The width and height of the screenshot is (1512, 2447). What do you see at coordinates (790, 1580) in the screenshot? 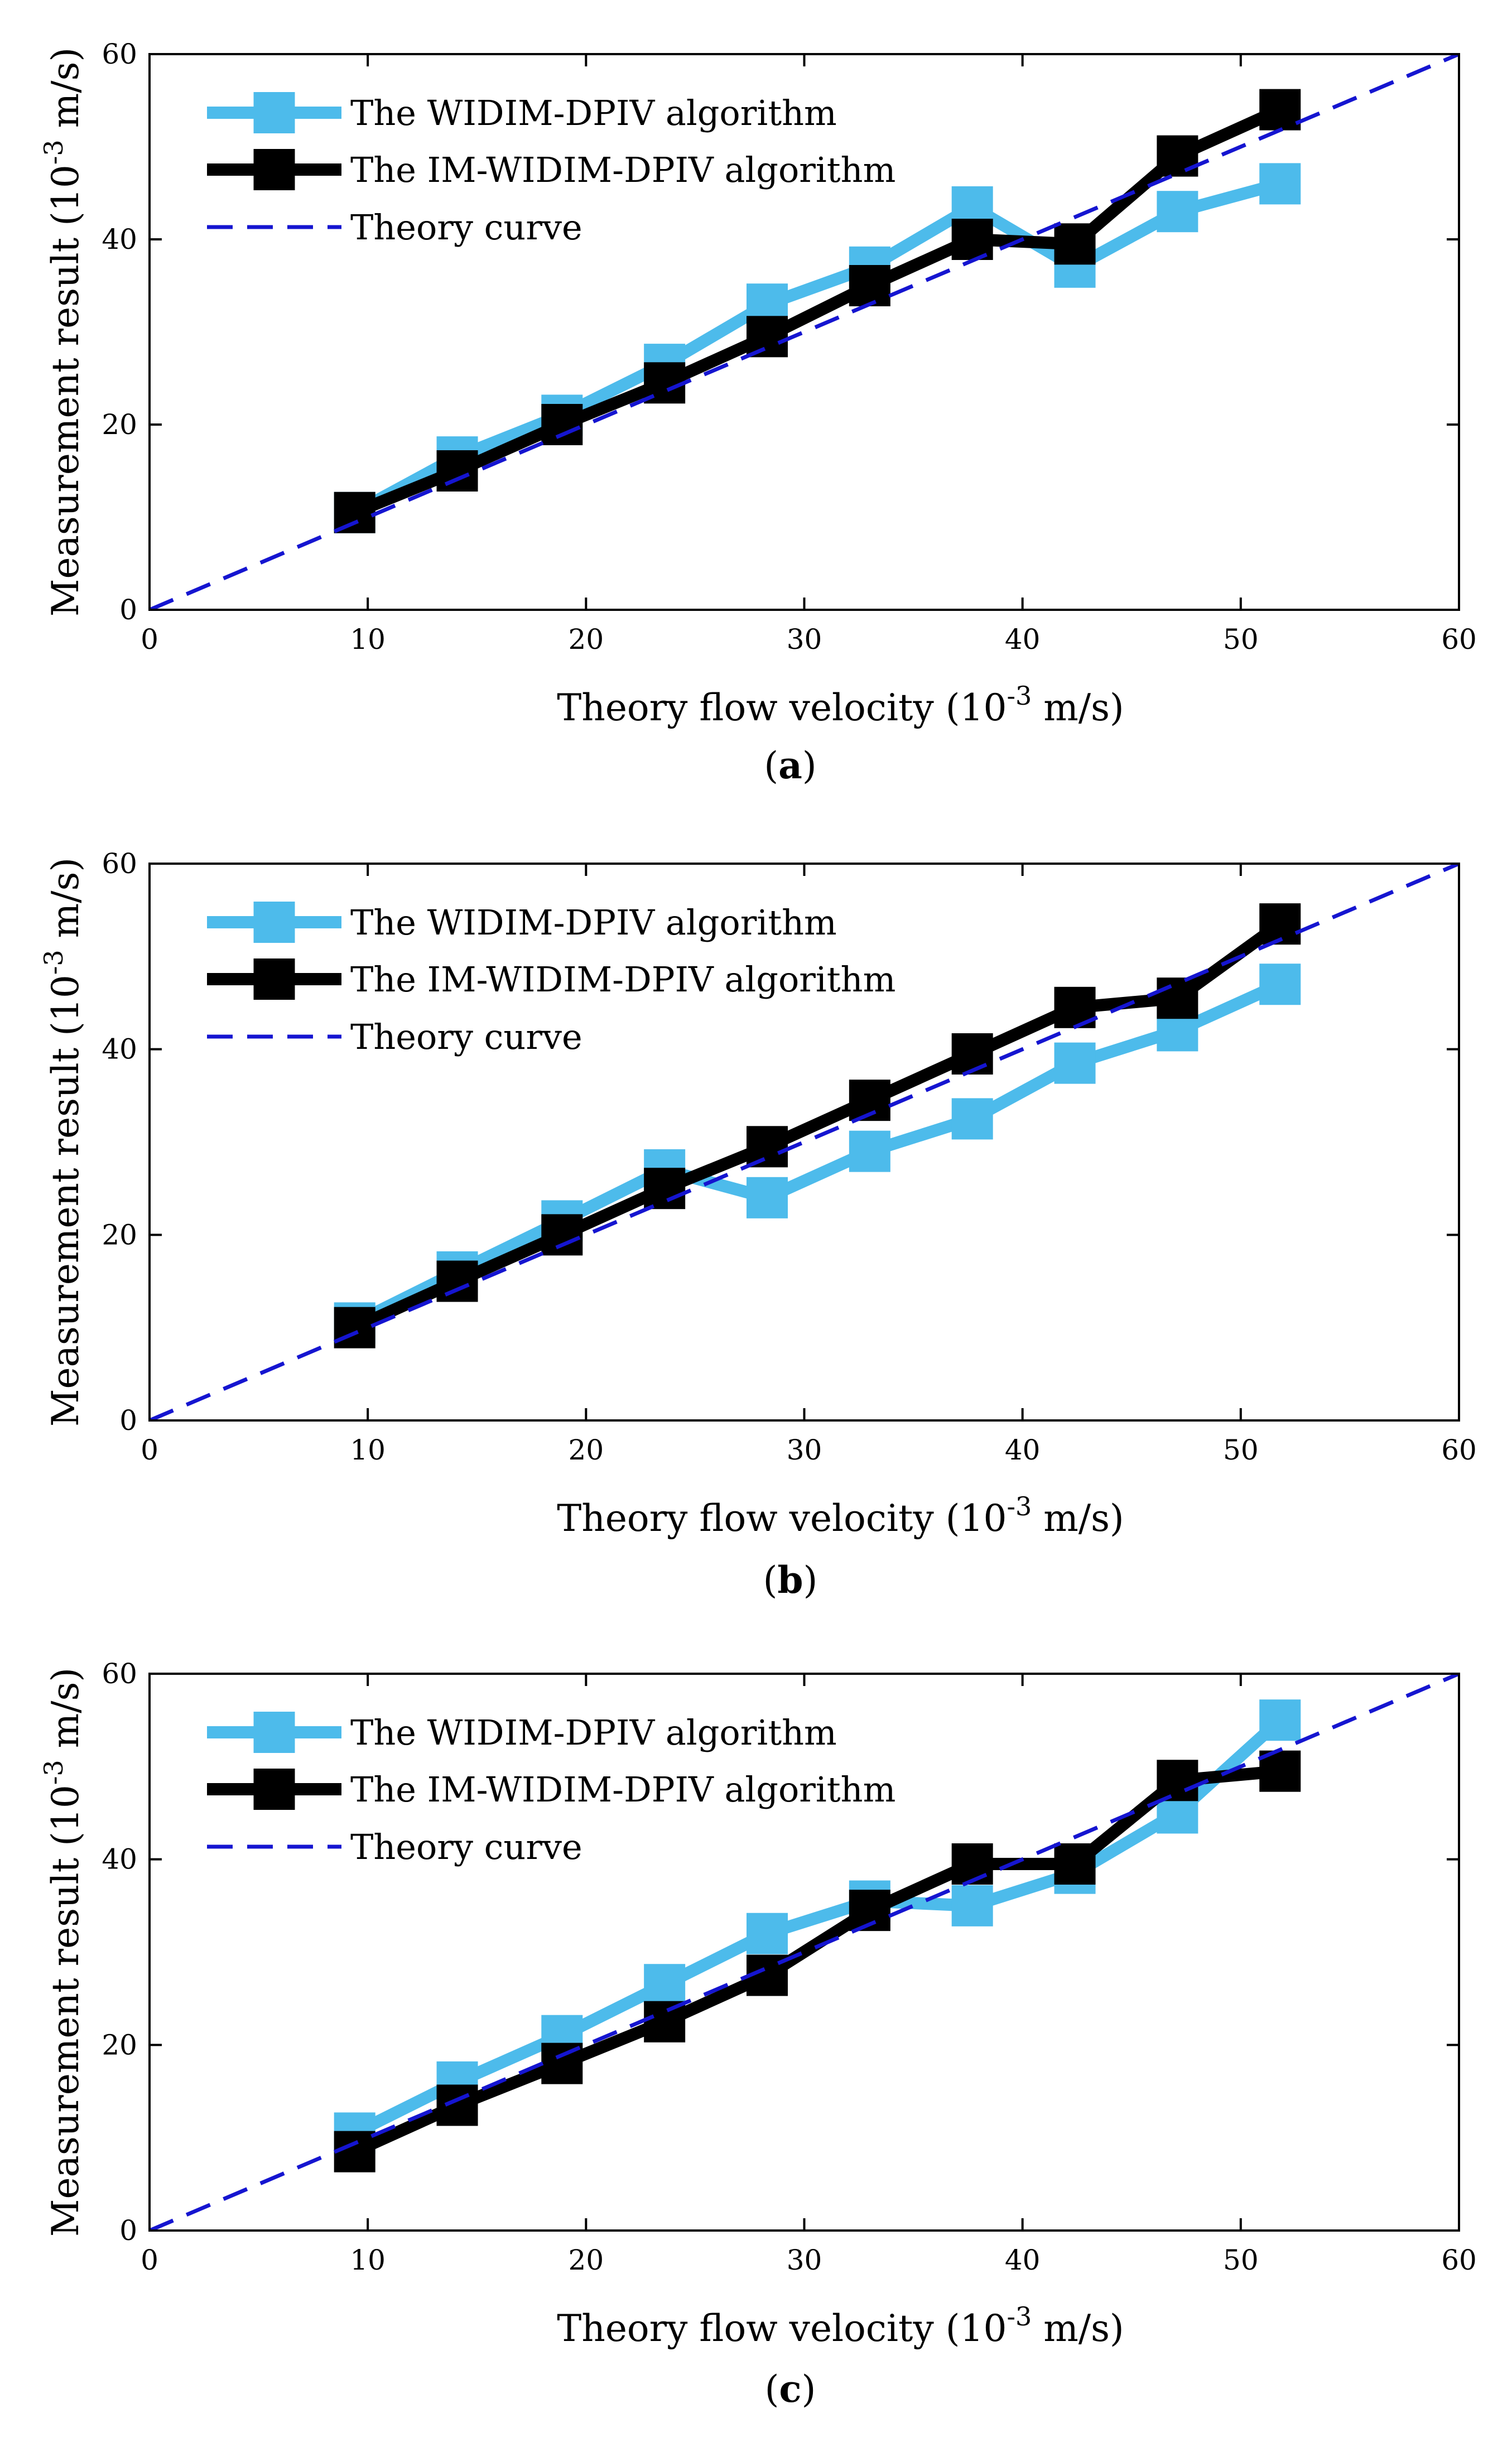
I see `caption-letter: b` at bounding box center [790, 1580].